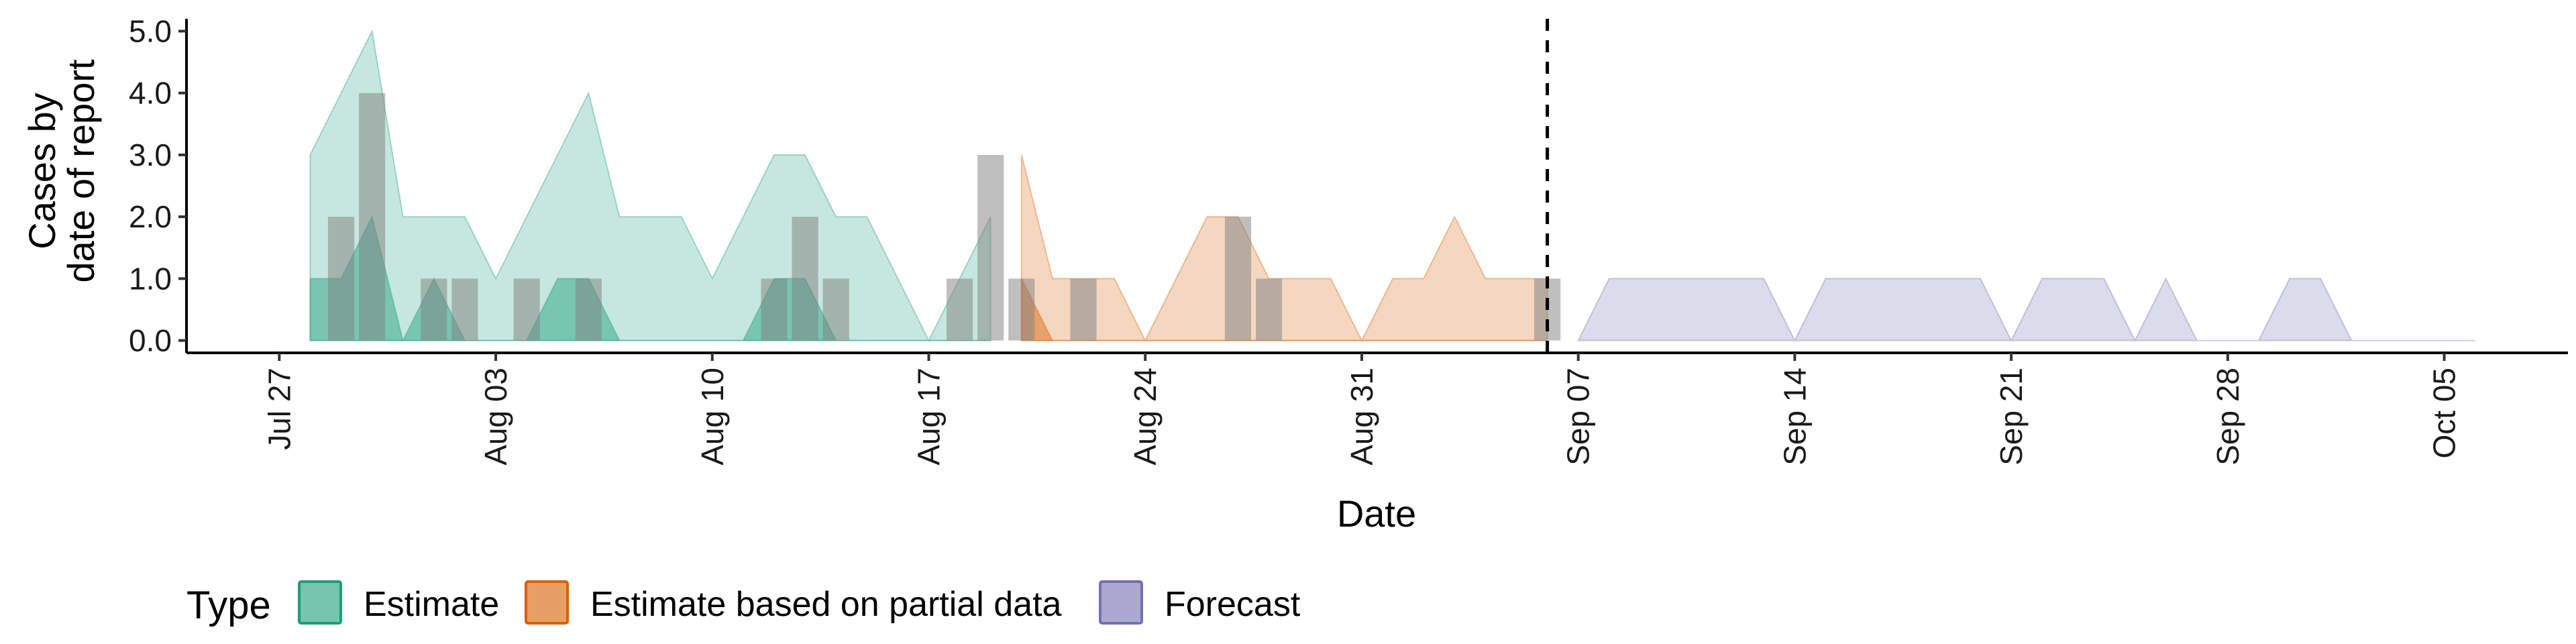  Describe the element at coordinates (712, 417) in the screenshot. I see `x-tick-label-2: Aug 10` at that location.